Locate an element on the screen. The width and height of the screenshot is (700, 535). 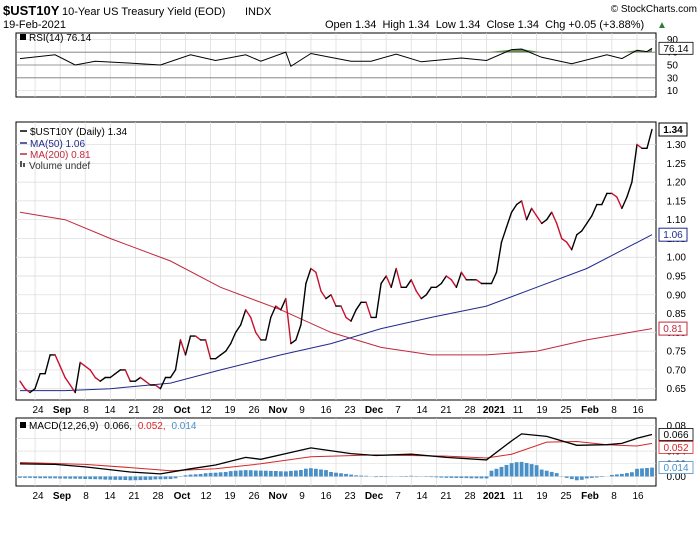
x-axis-label-middle: 11 is located at coordinates (518, 410).